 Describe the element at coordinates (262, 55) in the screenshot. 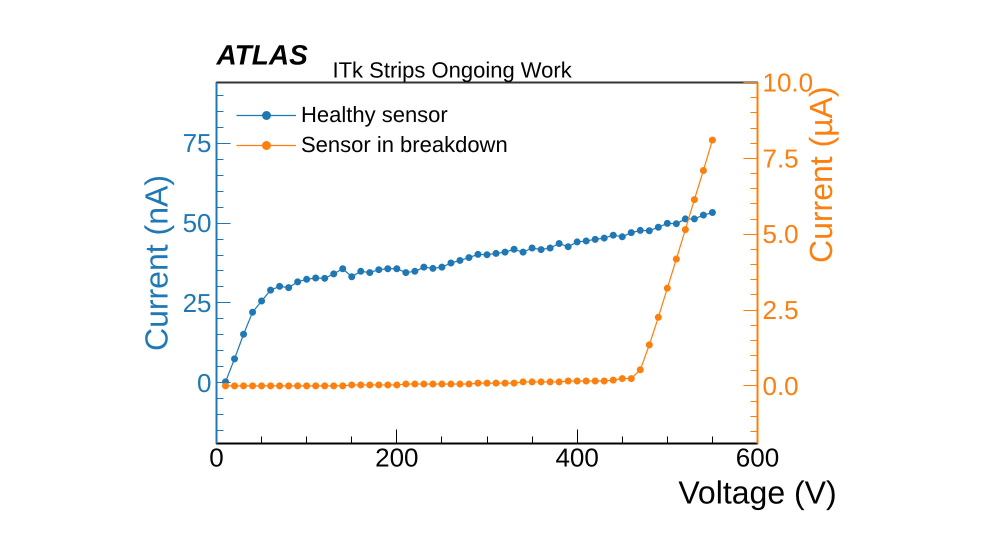

I see `chart-title: ATLAS` at that location.